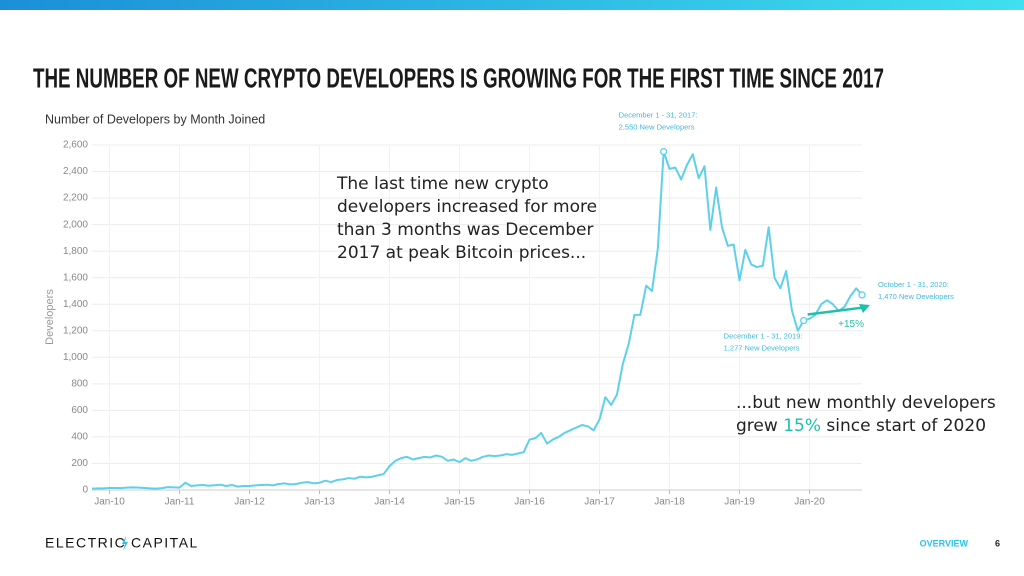 Image resolution: width=1024 pixels, height=576 pixels. What do you see at coordinates (75, 251) in the screenshot?
I see `y-tick-label: 1,800` at bounding box center [75, 251].